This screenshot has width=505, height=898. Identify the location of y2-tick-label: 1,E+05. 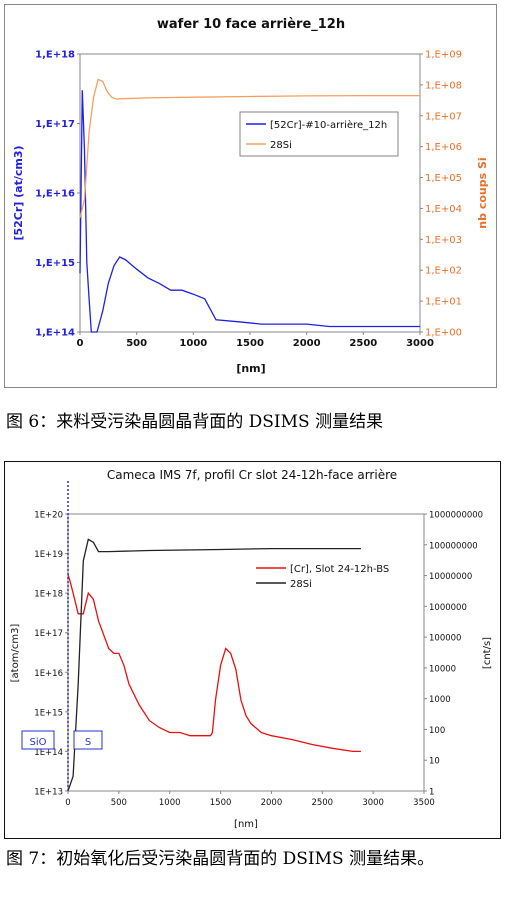
(443, 178).